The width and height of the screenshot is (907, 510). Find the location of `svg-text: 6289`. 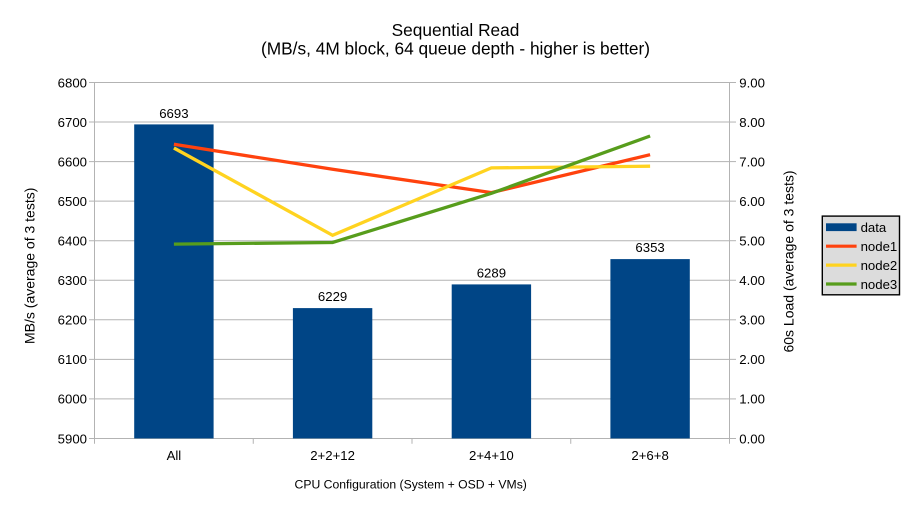

svg-text: 6289 is located at coordinates (491, 273).